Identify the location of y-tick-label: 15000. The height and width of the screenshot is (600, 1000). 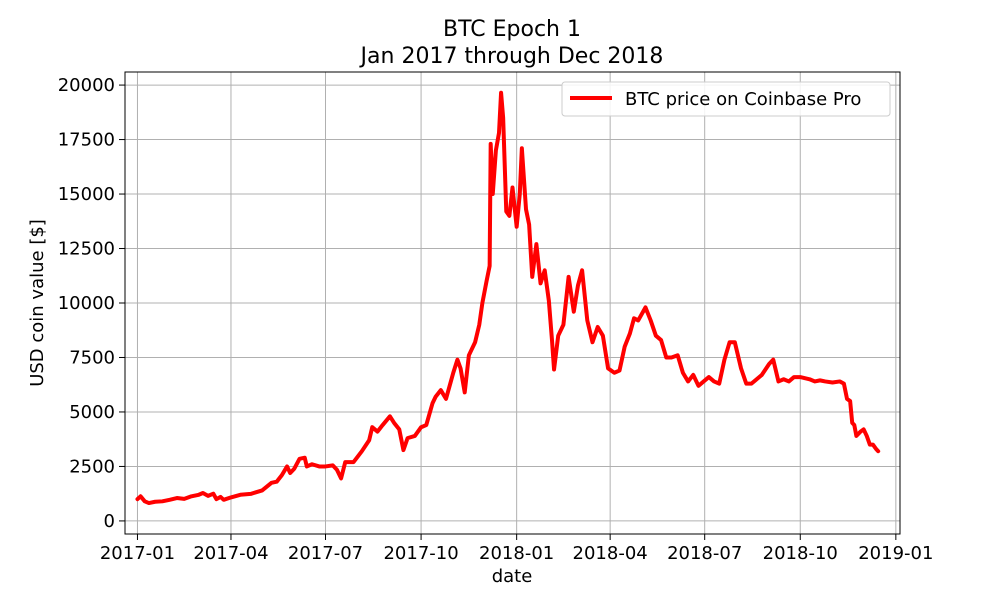
(86, 194).